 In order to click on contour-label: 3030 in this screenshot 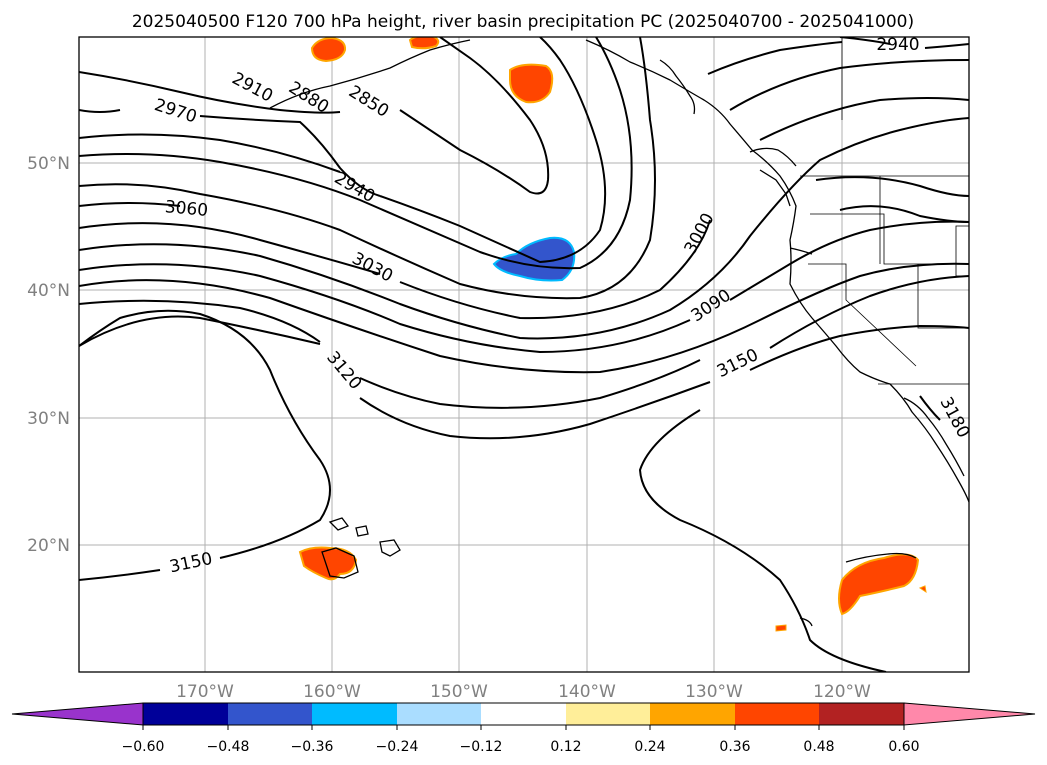, I will do `click(373, 268)`.